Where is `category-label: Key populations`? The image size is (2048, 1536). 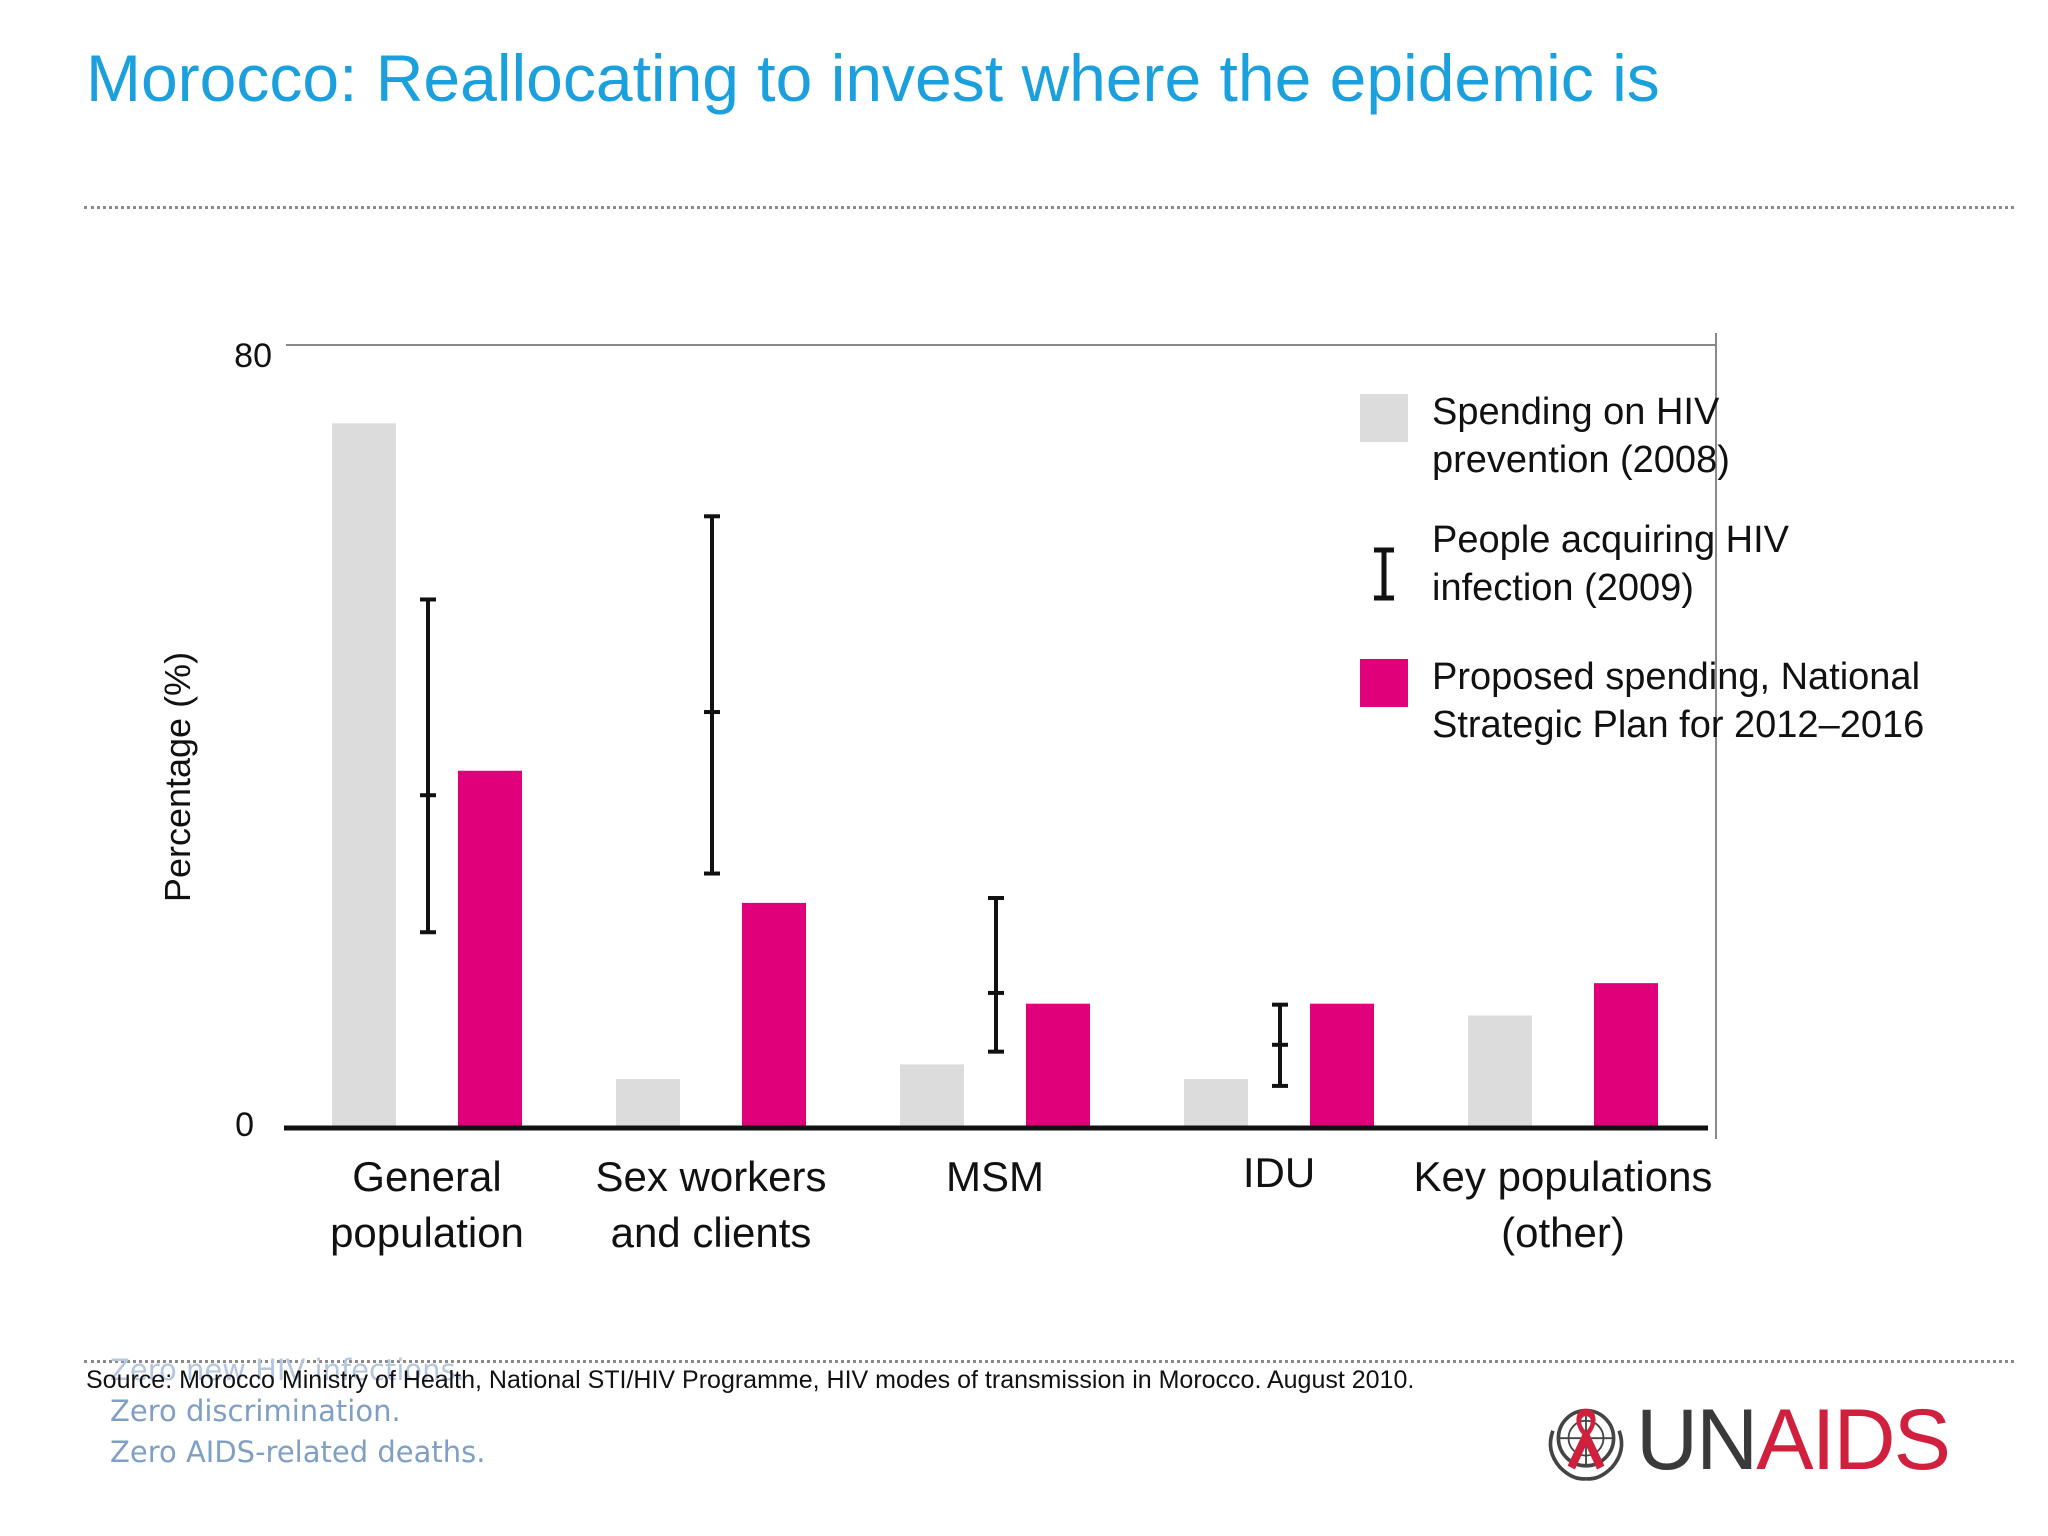
category-label: Key populations is located at coordinates (1563, 1176).